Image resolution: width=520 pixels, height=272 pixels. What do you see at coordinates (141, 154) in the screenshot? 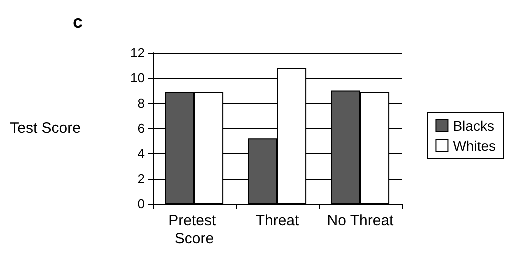
I see `y-tick-label: 4` at bounding box center [141, 154].